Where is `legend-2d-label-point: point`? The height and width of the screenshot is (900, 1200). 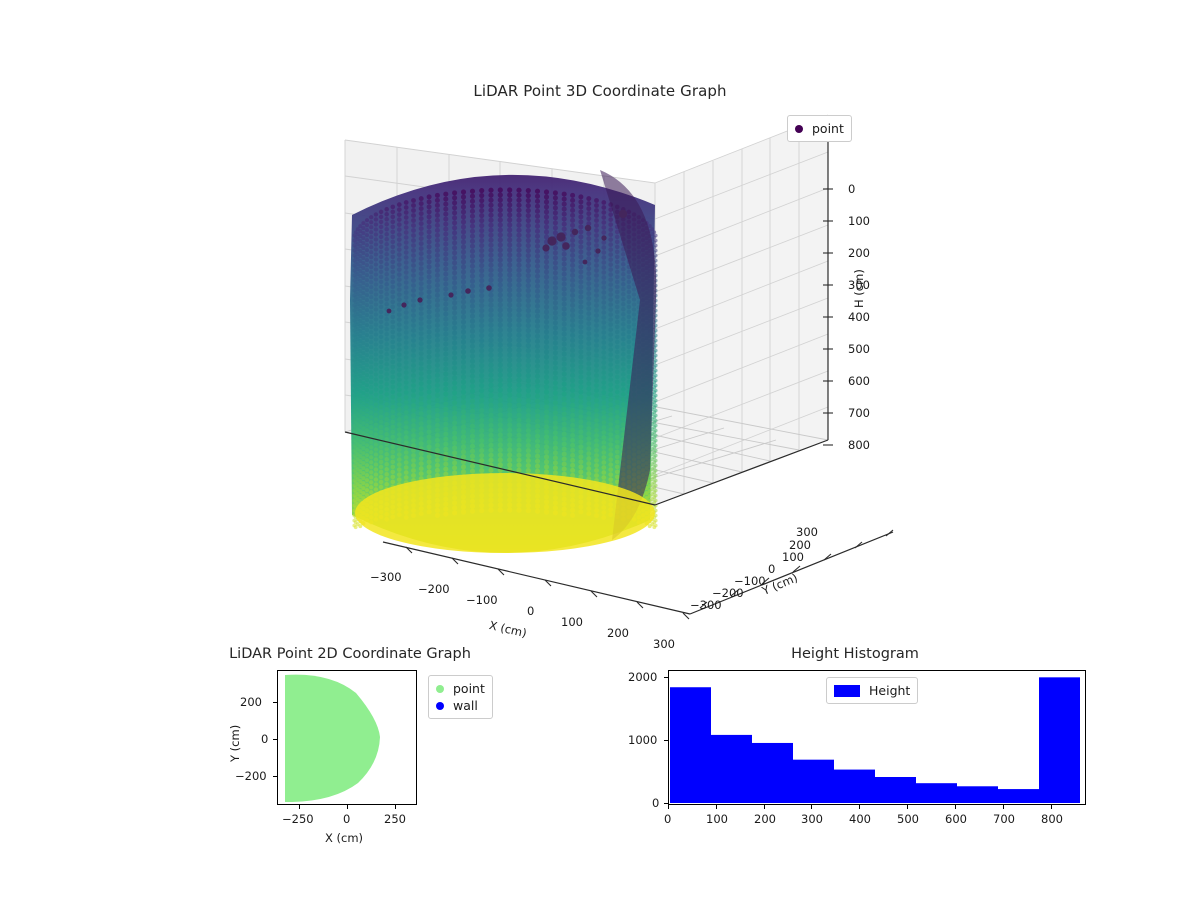 legend-2d-label-point: point is located at coordinates (469, 688).